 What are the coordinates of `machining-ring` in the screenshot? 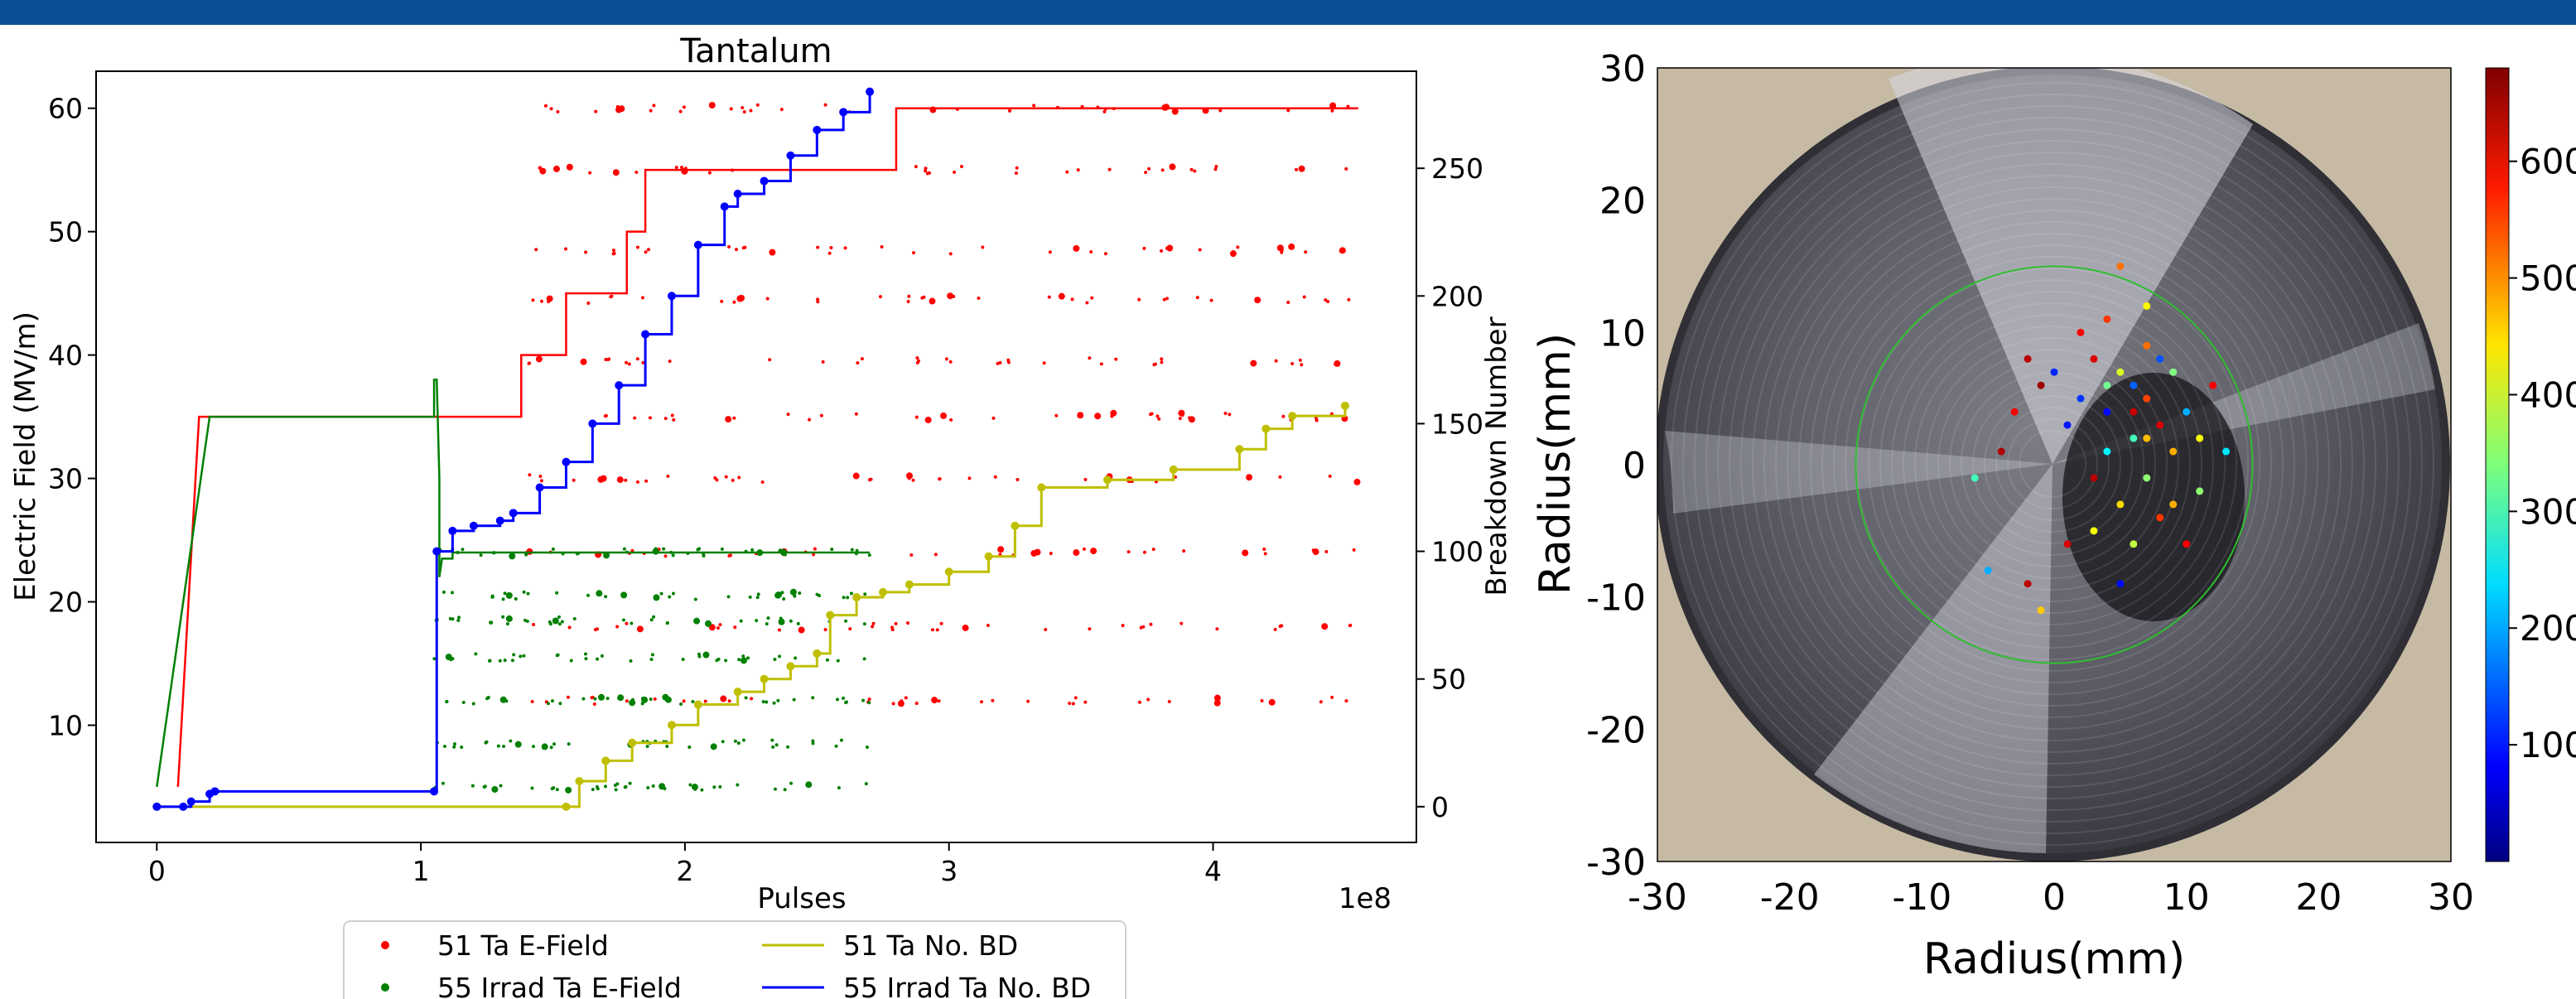 It's located at (2052, 464).